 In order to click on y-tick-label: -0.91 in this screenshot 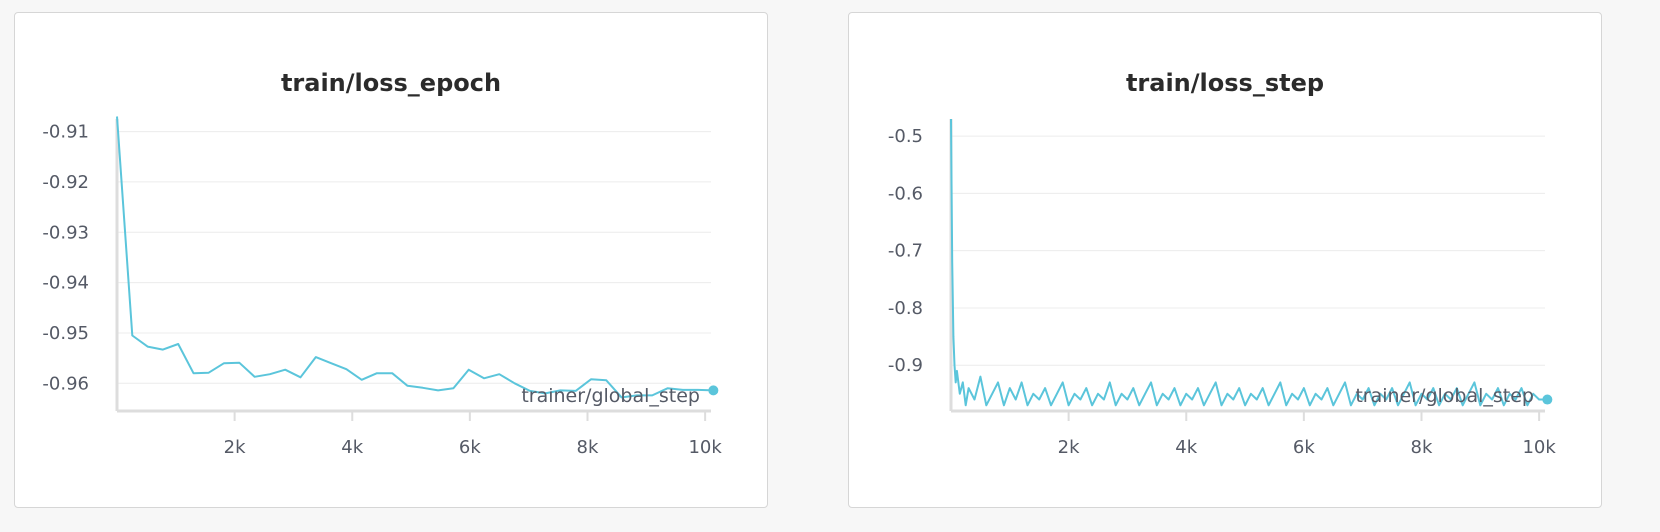, I will do `click(65, 132)`.